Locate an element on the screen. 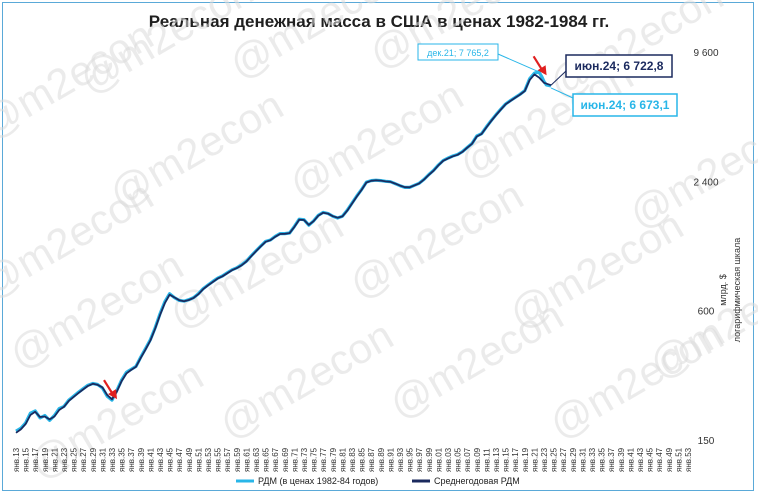 This screenshot has width=758, height=495. annotation-leader is located at coordinates (518, 63).